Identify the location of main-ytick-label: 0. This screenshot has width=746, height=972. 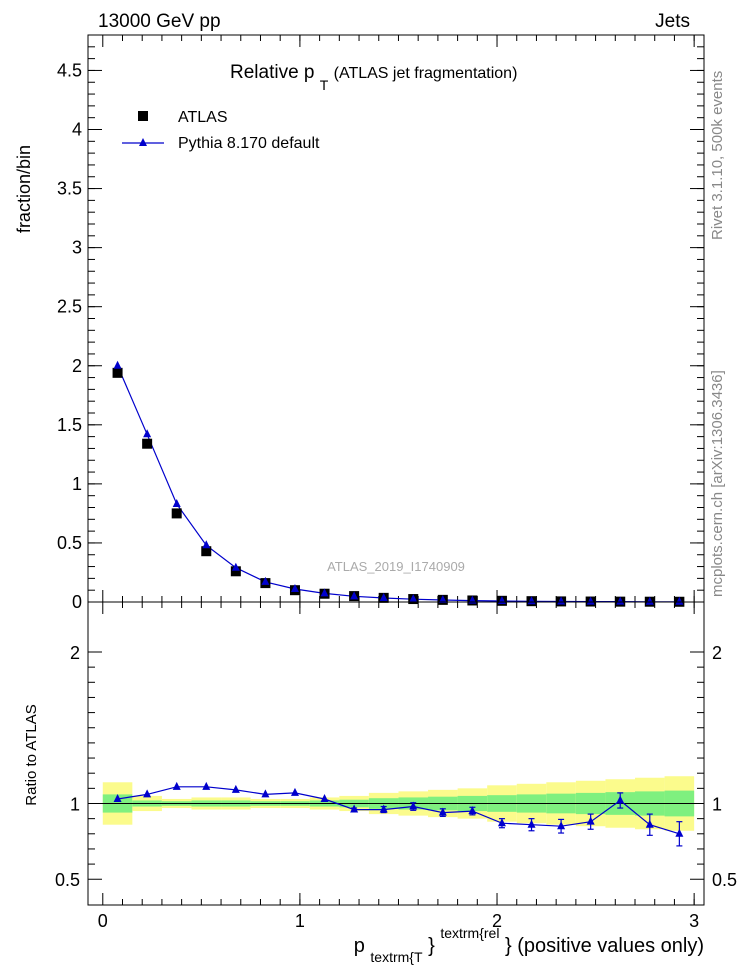
(77, 602).